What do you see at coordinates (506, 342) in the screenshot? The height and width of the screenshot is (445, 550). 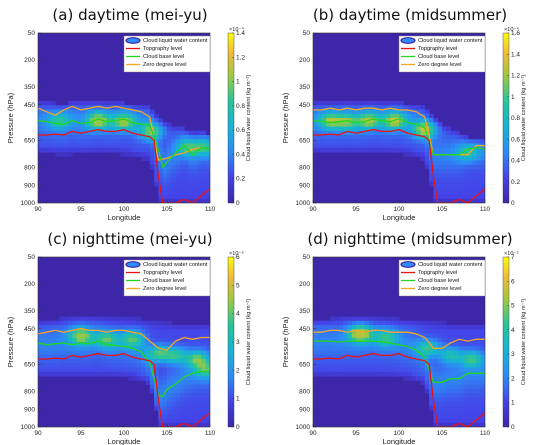 I see `colorbar` at bounding box center [506, 342].